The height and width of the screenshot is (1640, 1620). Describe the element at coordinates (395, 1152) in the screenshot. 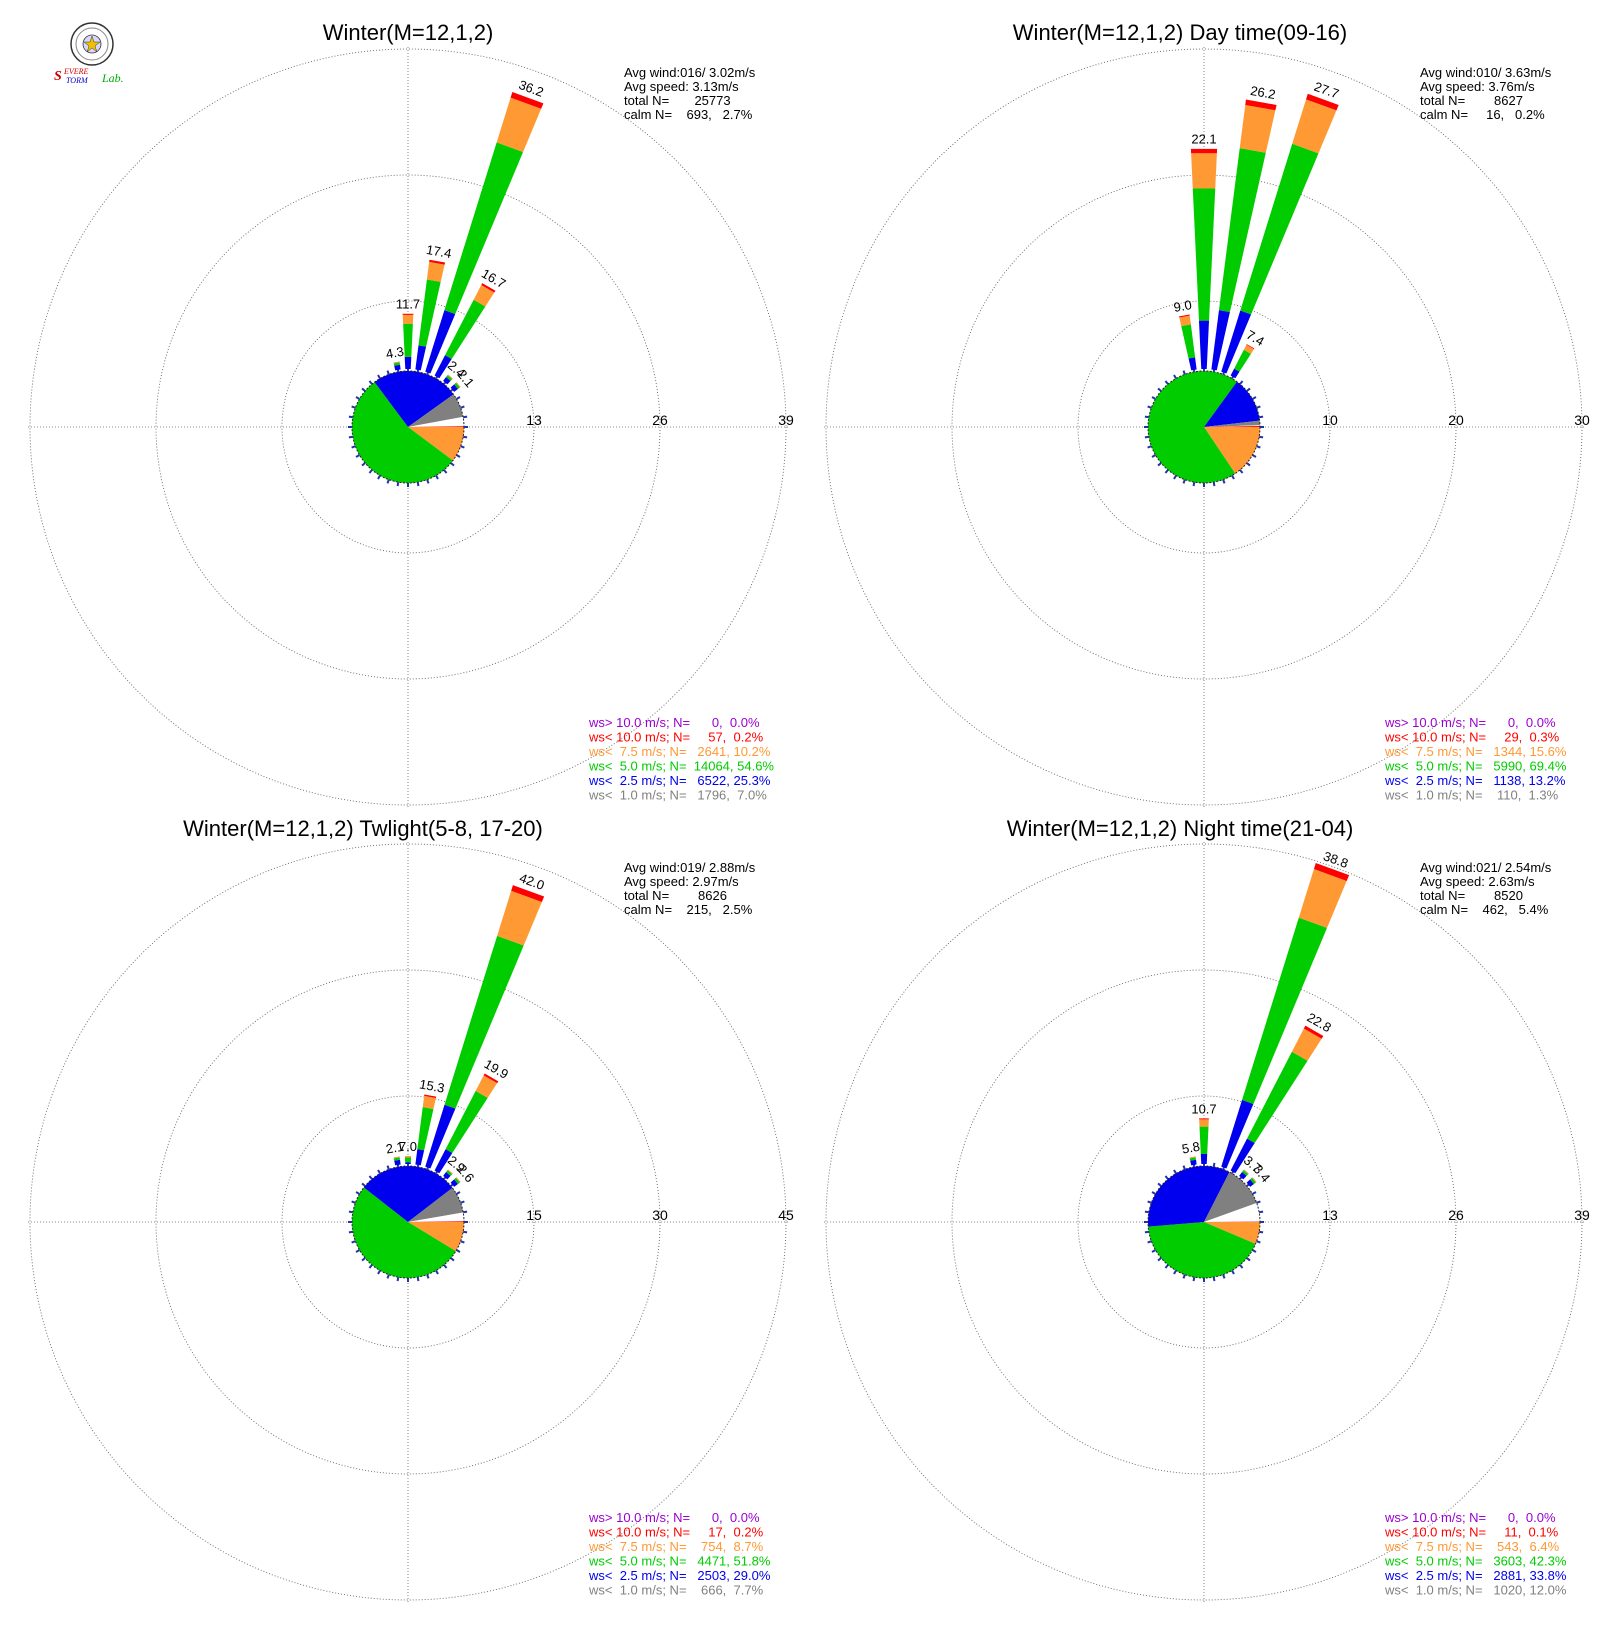

I see `wind-bar: 2.1` at that location.